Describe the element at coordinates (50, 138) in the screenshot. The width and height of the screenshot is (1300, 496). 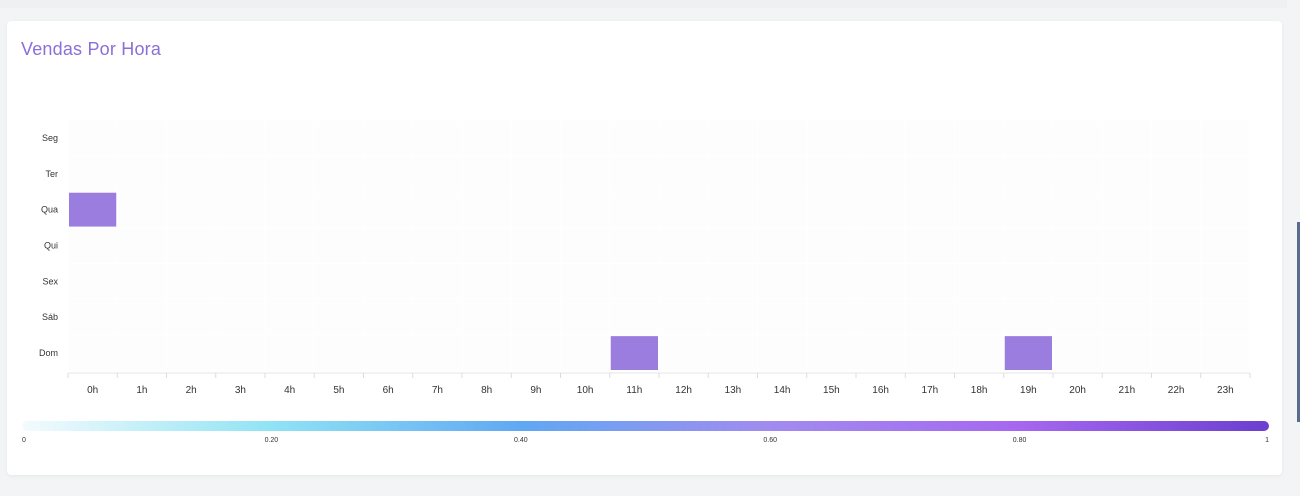
I see `y-tick-label: Seg` at that location.